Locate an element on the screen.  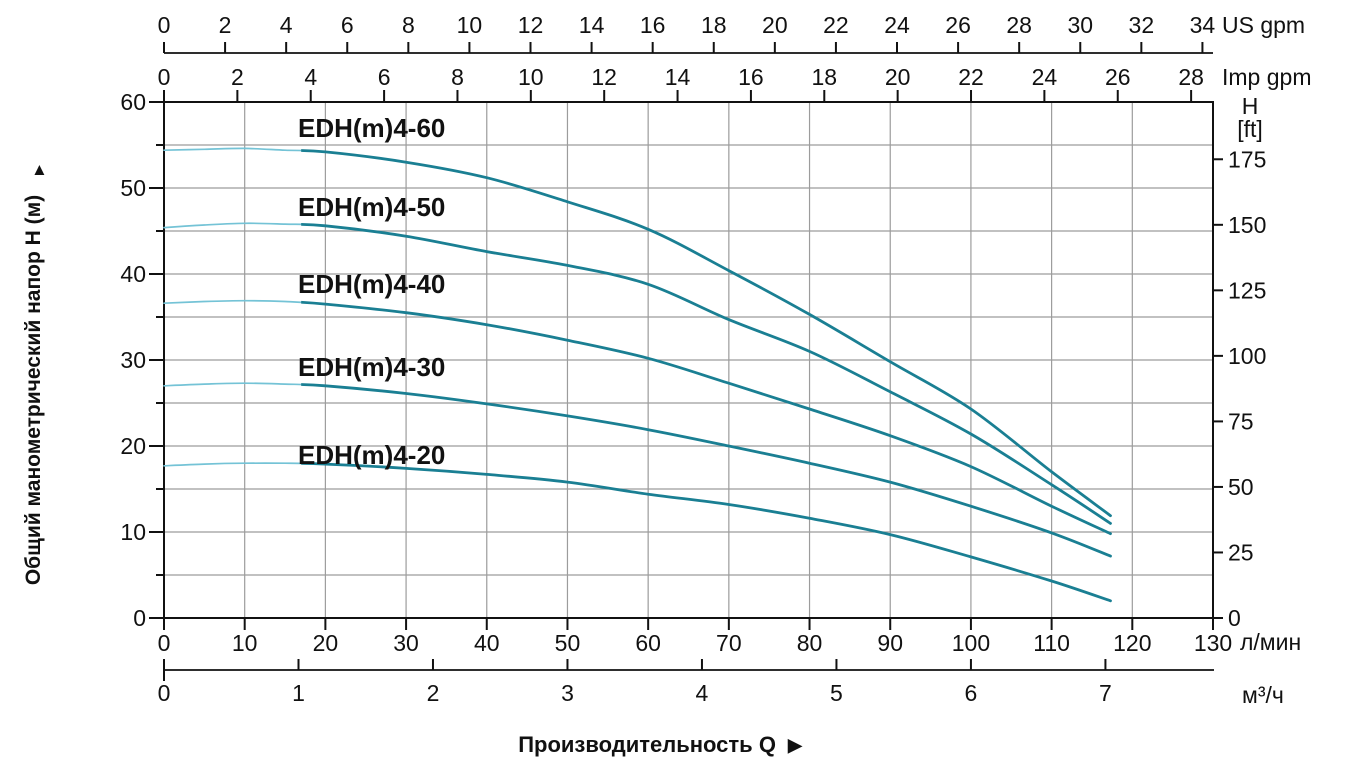
us-gpm-tick-label: 20 is located at coordinates (775, 25).